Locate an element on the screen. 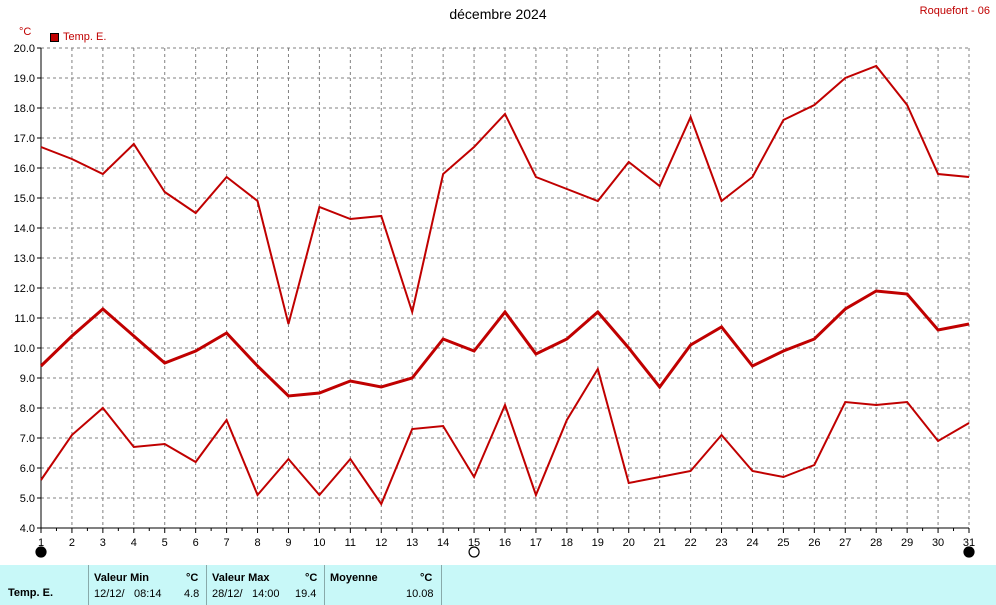  x-tick-label: 16 is located at coordinates (505, 543).